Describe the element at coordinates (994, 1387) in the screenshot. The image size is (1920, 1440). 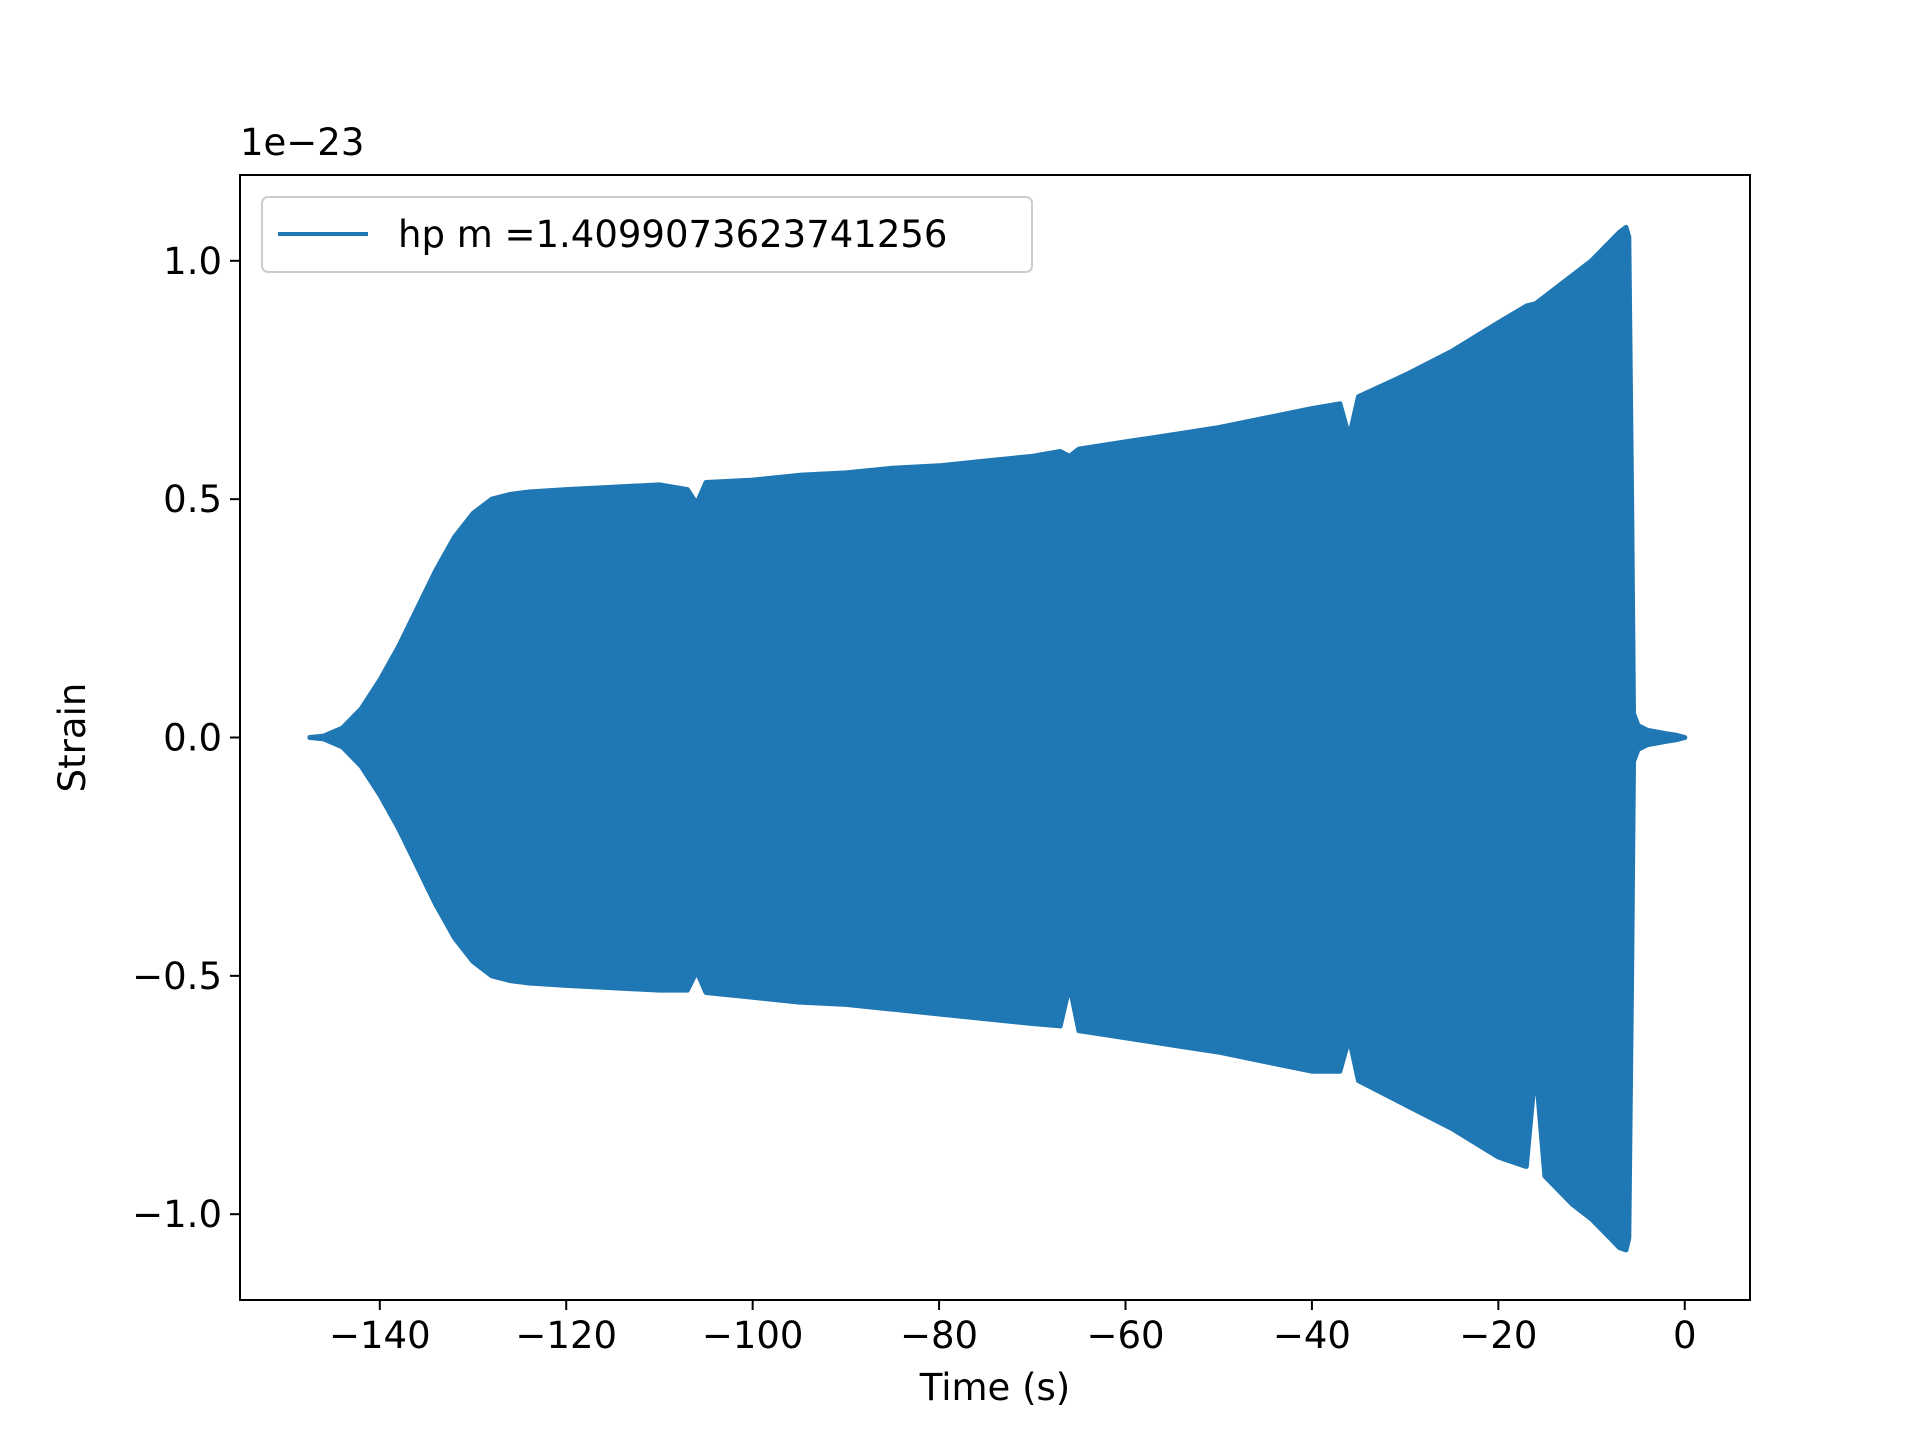
I see `x-axis-title: Time (s)` at that location.